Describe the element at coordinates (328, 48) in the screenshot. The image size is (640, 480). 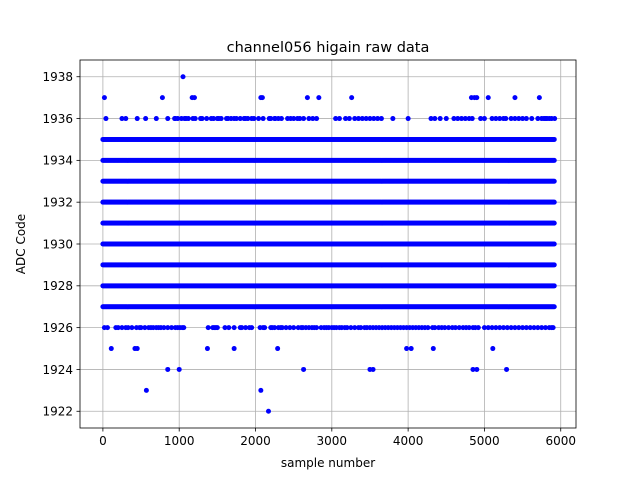
I see `chart-title: channel056 higain raw data` at that location.